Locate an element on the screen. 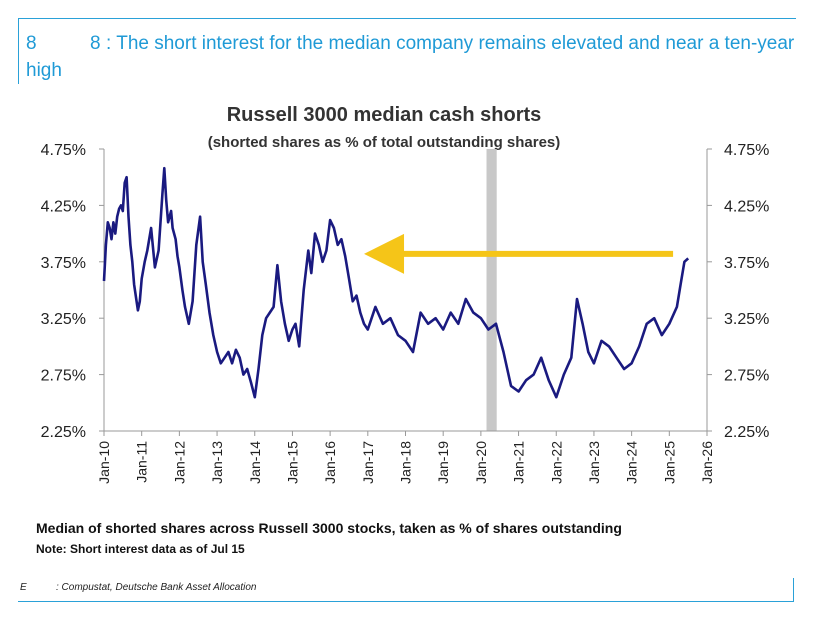  source-right-rule is located at coordinates (793, 590).